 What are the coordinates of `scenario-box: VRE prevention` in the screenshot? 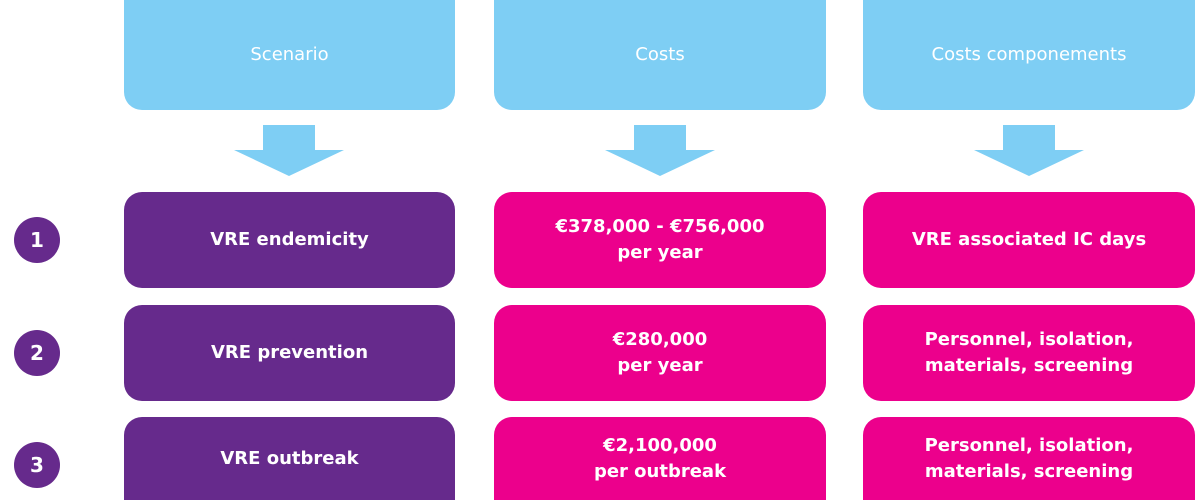 It's located at (289, 353).